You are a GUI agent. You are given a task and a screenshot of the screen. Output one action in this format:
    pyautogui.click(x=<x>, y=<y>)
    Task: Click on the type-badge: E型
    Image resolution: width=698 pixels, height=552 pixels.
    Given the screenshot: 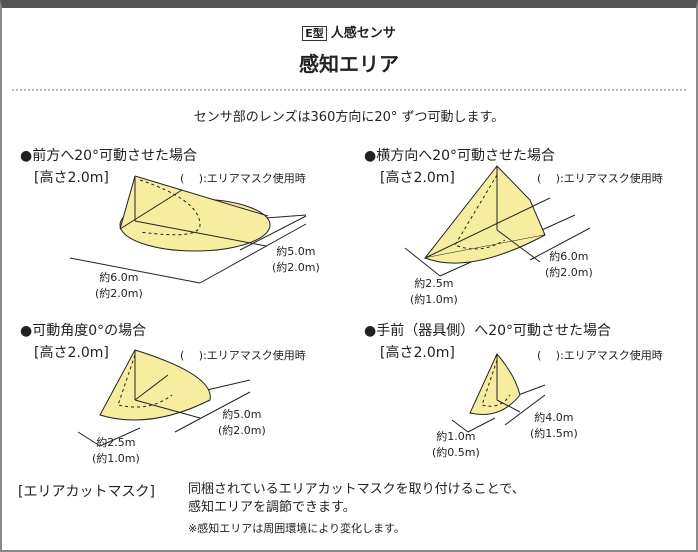 What is the action you would take?
    pyautogui.click(x=314, y=33)
    